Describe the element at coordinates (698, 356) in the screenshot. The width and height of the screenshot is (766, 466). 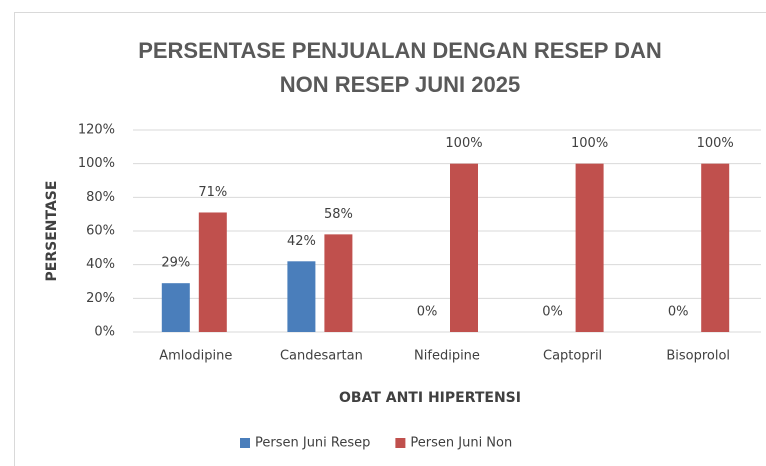
I see `x-tick-label: Bisoprolol` at that location.